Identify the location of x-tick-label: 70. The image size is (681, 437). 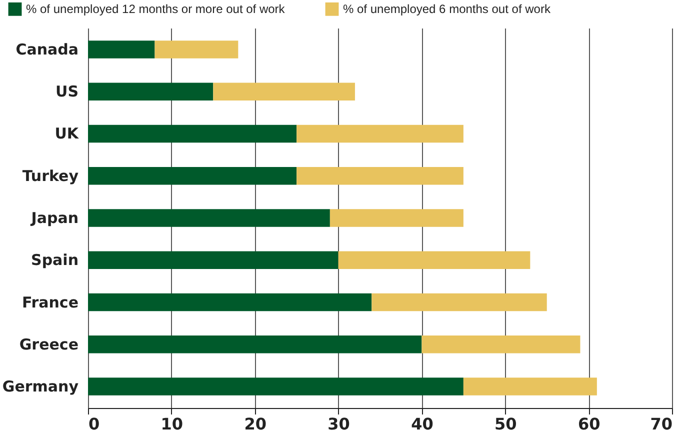
(661, 424).